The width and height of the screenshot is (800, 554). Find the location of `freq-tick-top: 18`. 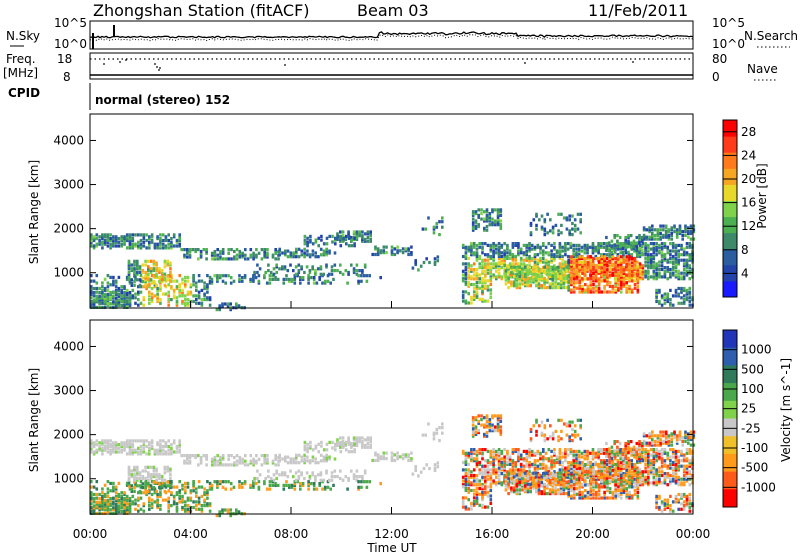

freq-tick-top: 18 is located at coordinates (64, 59).